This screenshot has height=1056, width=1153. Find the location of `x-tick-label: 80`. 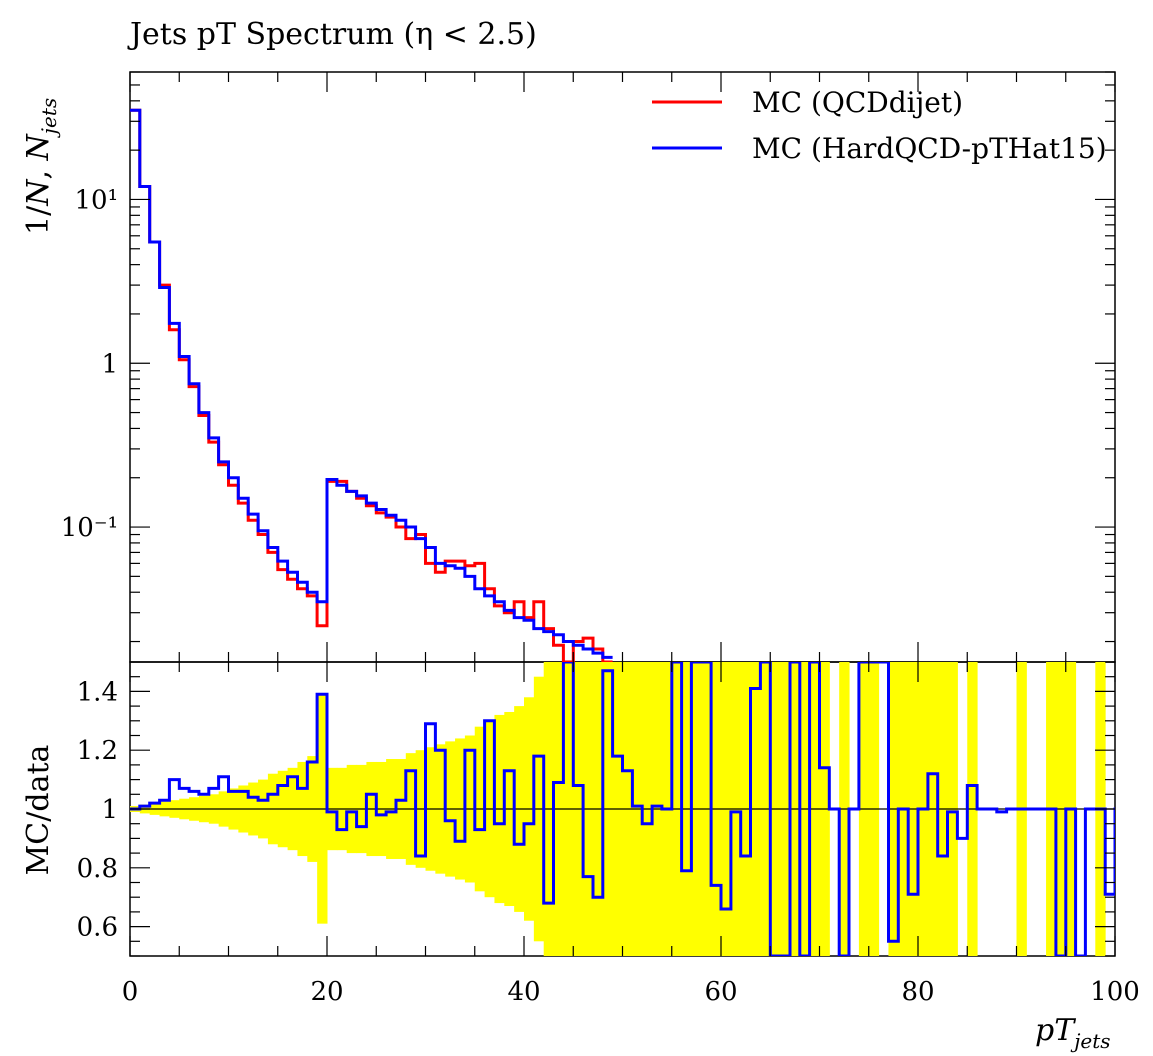

x-tick-label: 80 is located at coordinates (917, 992).